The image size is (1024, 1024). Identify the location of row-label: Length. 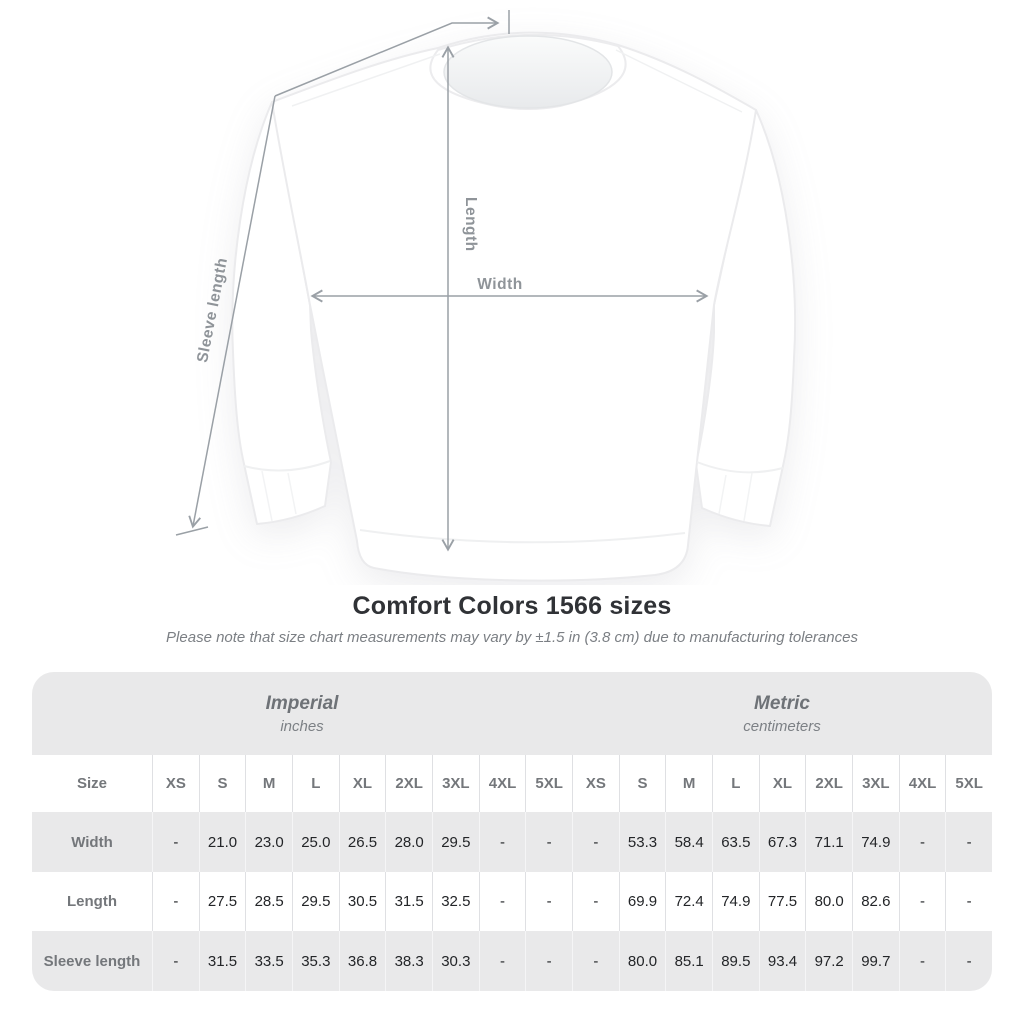
(92, 901).